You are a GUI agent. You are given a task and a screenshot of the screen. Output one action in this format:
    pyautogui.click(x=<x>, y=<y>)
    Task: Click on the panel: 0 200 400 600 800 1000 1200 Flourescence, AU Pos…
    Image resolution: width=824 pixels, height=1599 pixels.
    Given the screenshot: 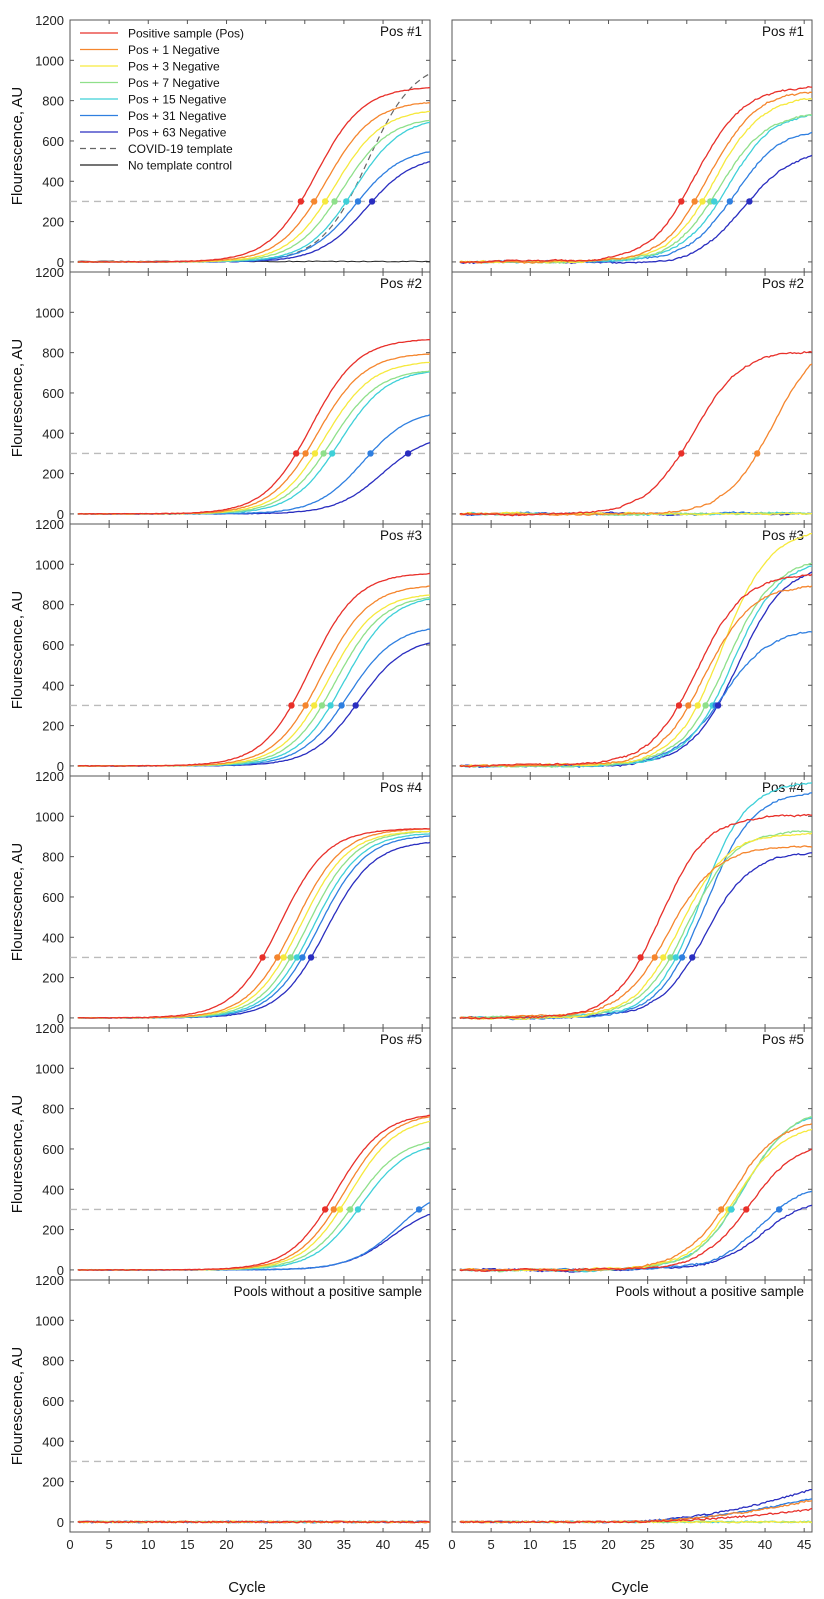 What is the action you would take?
    pyautogui.click(x=220, y=1151)
    